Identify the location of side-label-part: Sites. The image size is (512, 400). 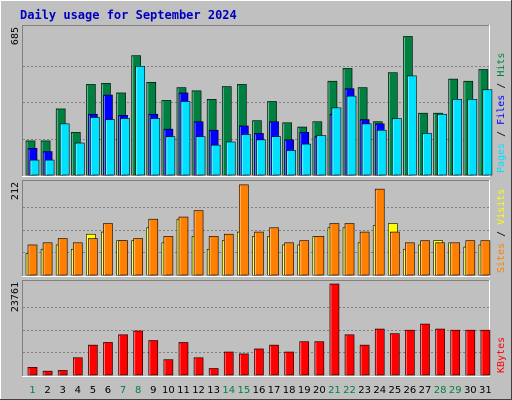
(501, 258).